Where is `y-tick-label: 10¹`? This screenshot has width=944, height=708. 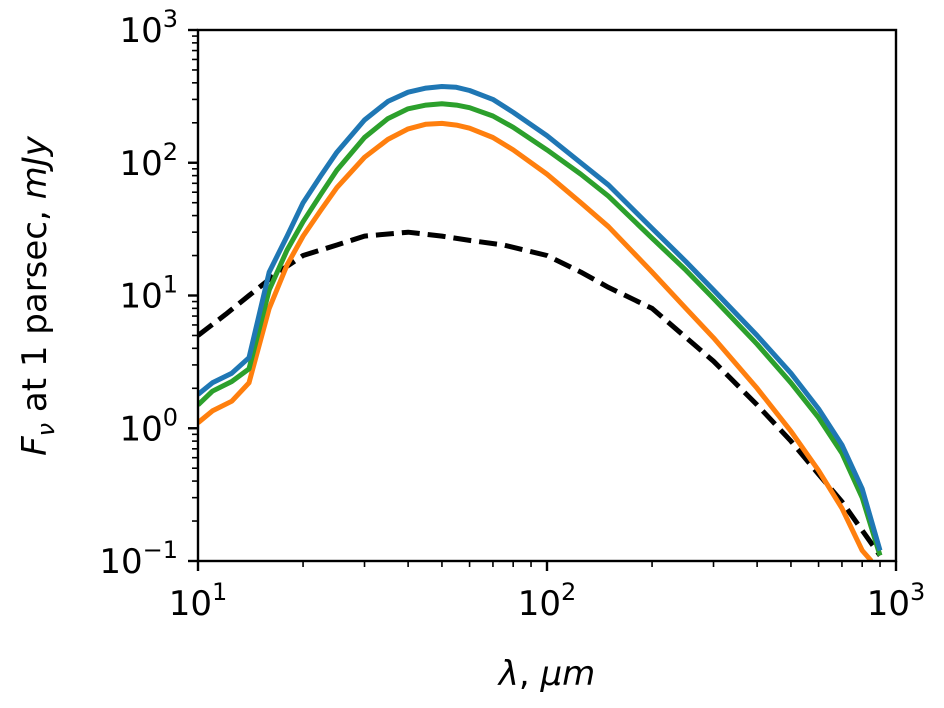
y-tick-label: 10¹ is located at coordinates (148, 294).